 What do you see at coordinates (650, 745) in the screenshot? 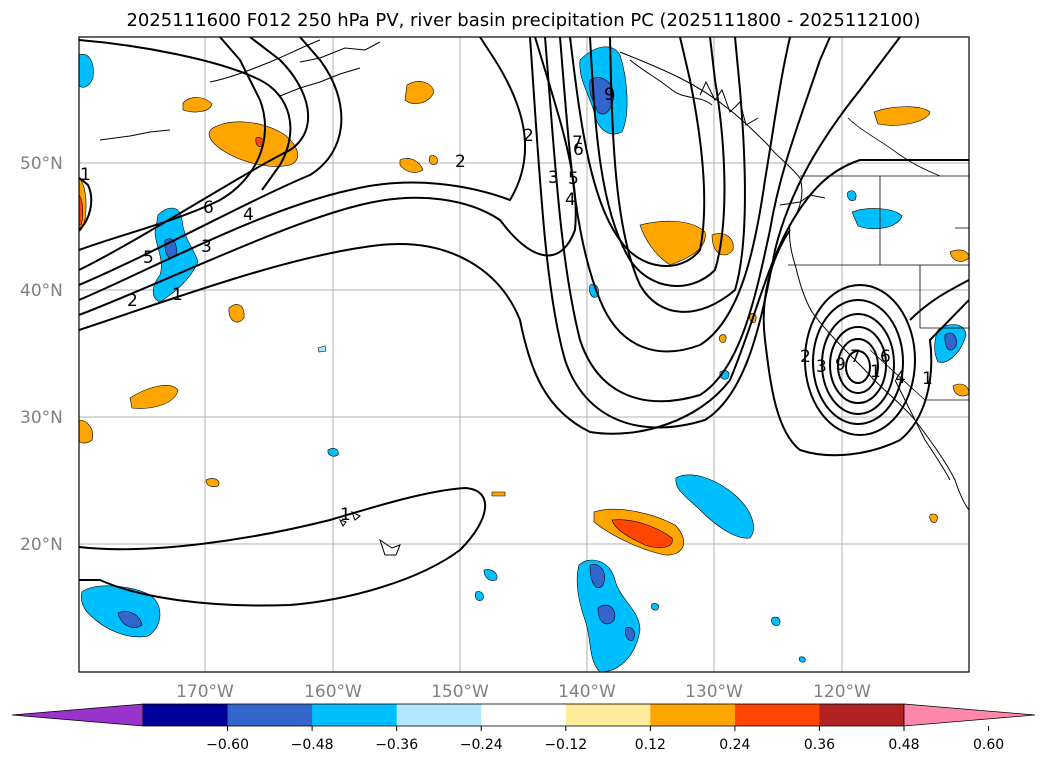
I see `colorbar-tick-label: 0.12` at bounding box center [650, 745].